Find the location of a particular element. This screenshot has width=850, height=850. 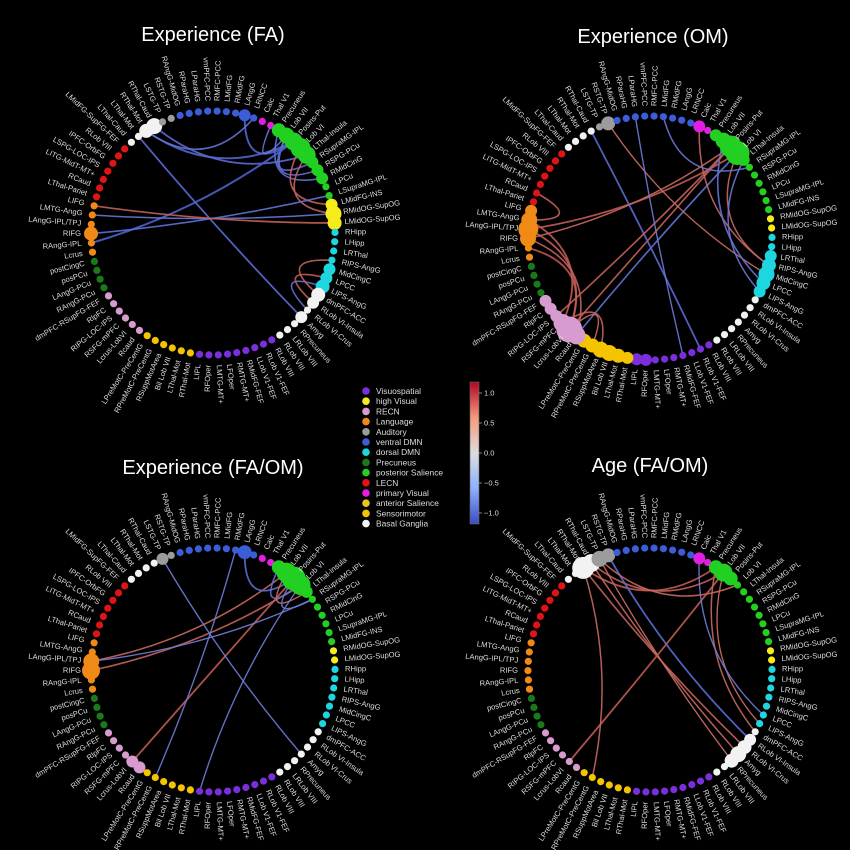

node-label: LHipp is located at coordinates (354, 679).